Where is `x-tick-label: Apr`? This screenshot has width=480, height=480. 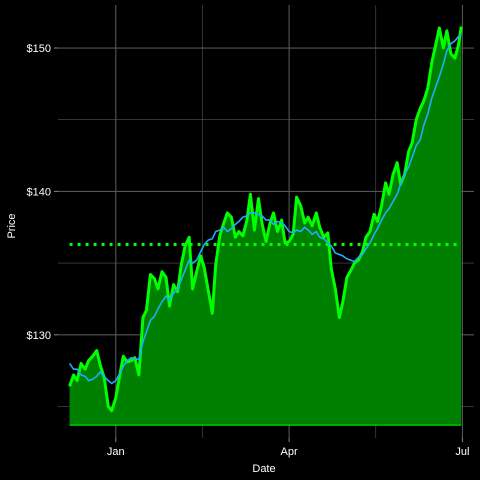 x-tick-label: Apr is located at coordinates (289, 452).